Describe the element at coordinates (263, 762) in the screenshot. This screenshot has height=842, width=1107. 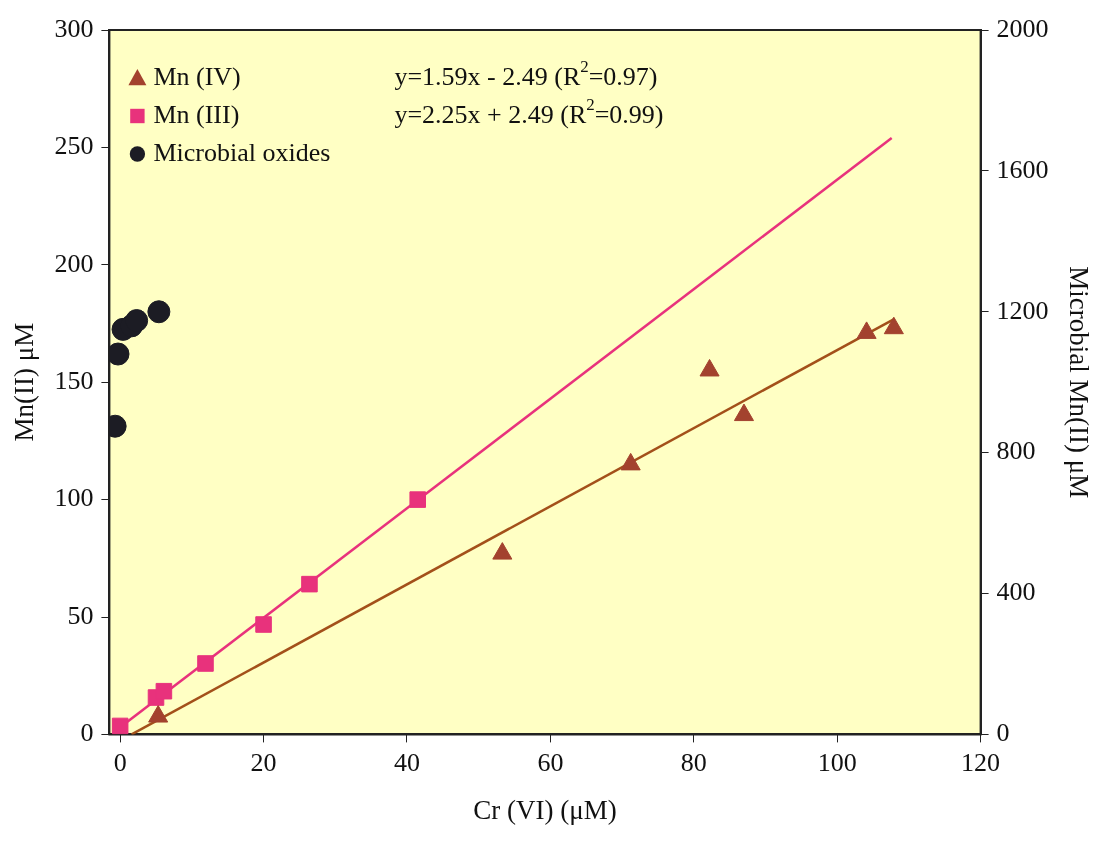
I see `x-tick-label: 20` at that location.